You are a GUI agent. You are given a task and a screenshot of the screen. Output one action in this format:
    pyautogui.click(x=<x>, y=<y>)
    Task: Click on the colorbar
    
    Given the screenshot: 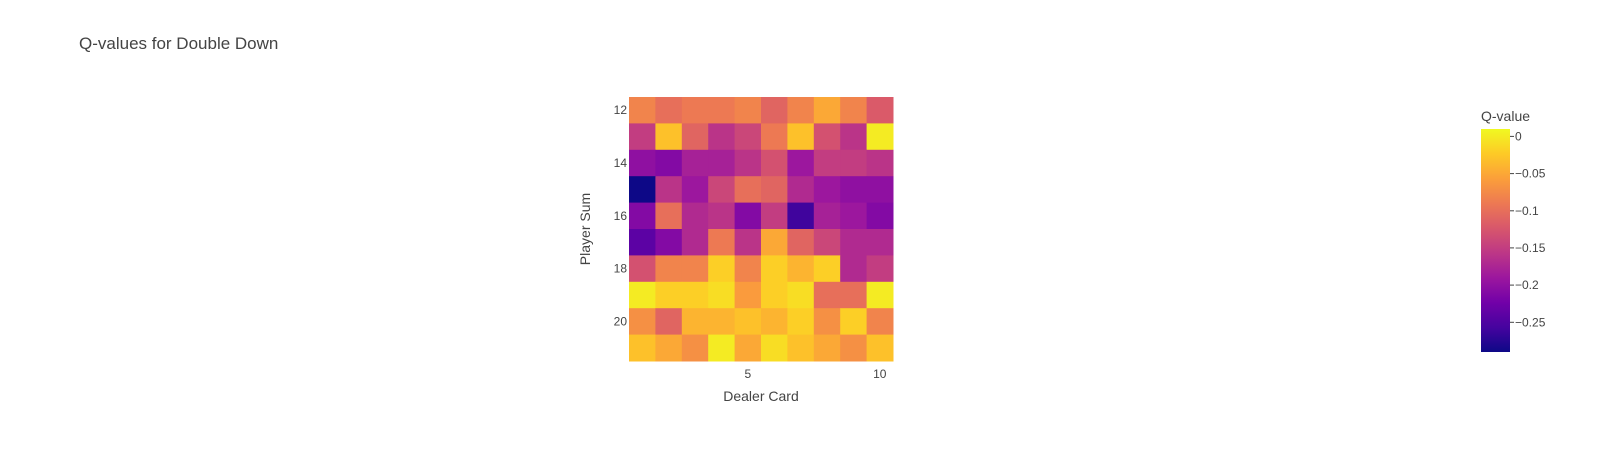 What is the action you would take?
    pyautogui.click(x=1495, y=240)
    